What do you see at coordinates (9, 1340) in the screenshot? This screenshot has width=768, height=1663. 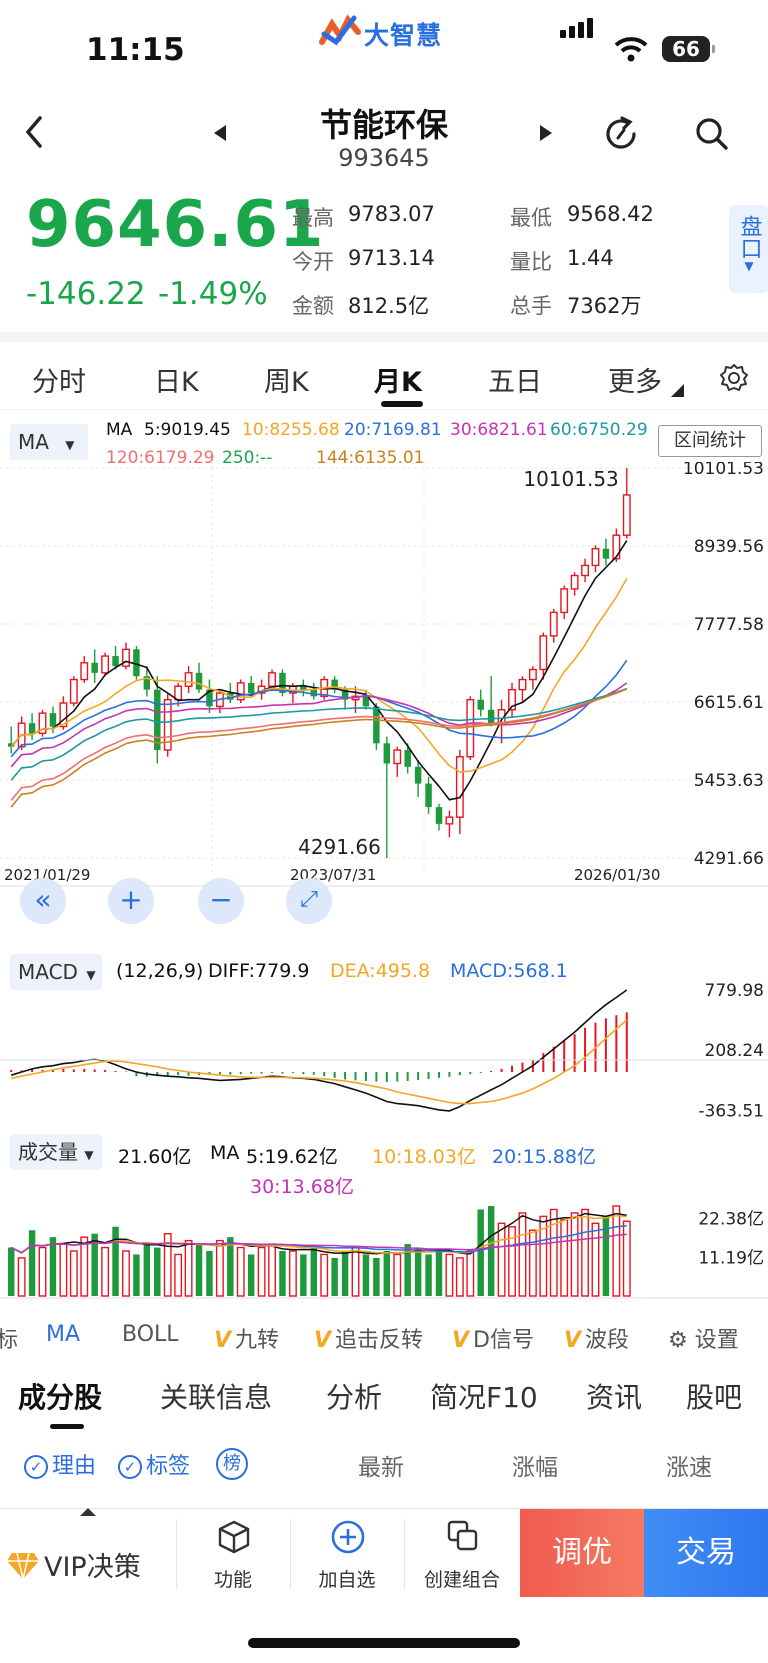 I see `indicator-tag-partial: 标` at bounding box center [9, 1340].